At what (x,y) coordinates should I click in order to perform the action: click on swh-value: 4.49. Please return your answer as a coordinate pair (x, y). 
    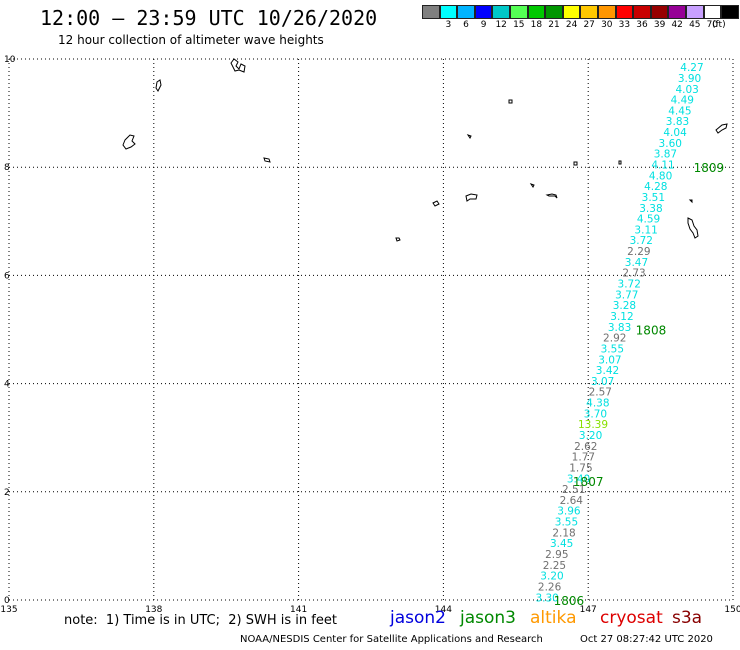
    Looking at the image, I should click on (682, 101).